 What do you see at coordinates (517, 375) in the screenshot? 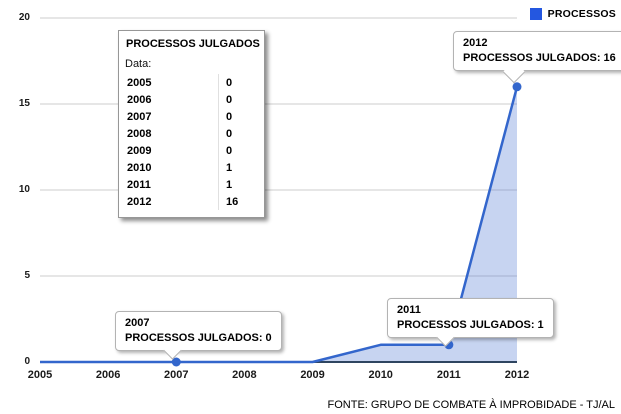
I see `x-axis-label: 2012` at bounding box center [517, 375].